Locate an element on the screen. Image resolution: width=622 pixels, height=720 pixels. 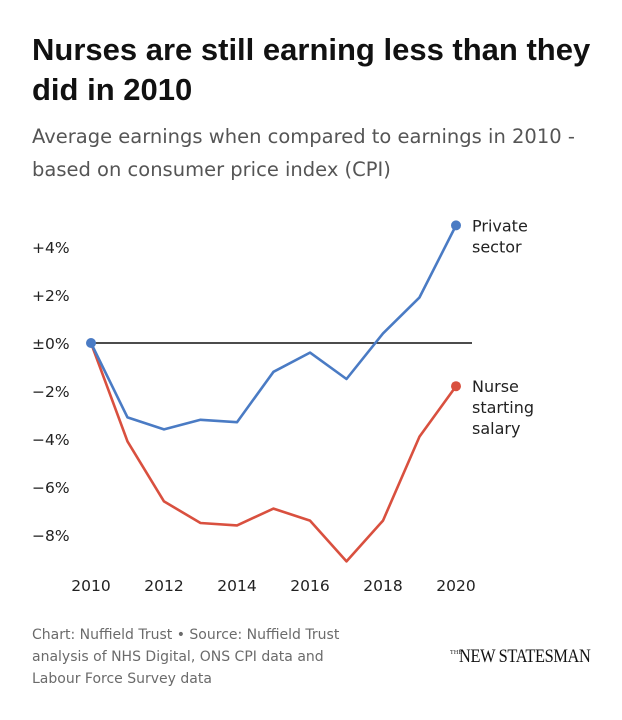
series-endpoints is located at coordinates (273, 306).